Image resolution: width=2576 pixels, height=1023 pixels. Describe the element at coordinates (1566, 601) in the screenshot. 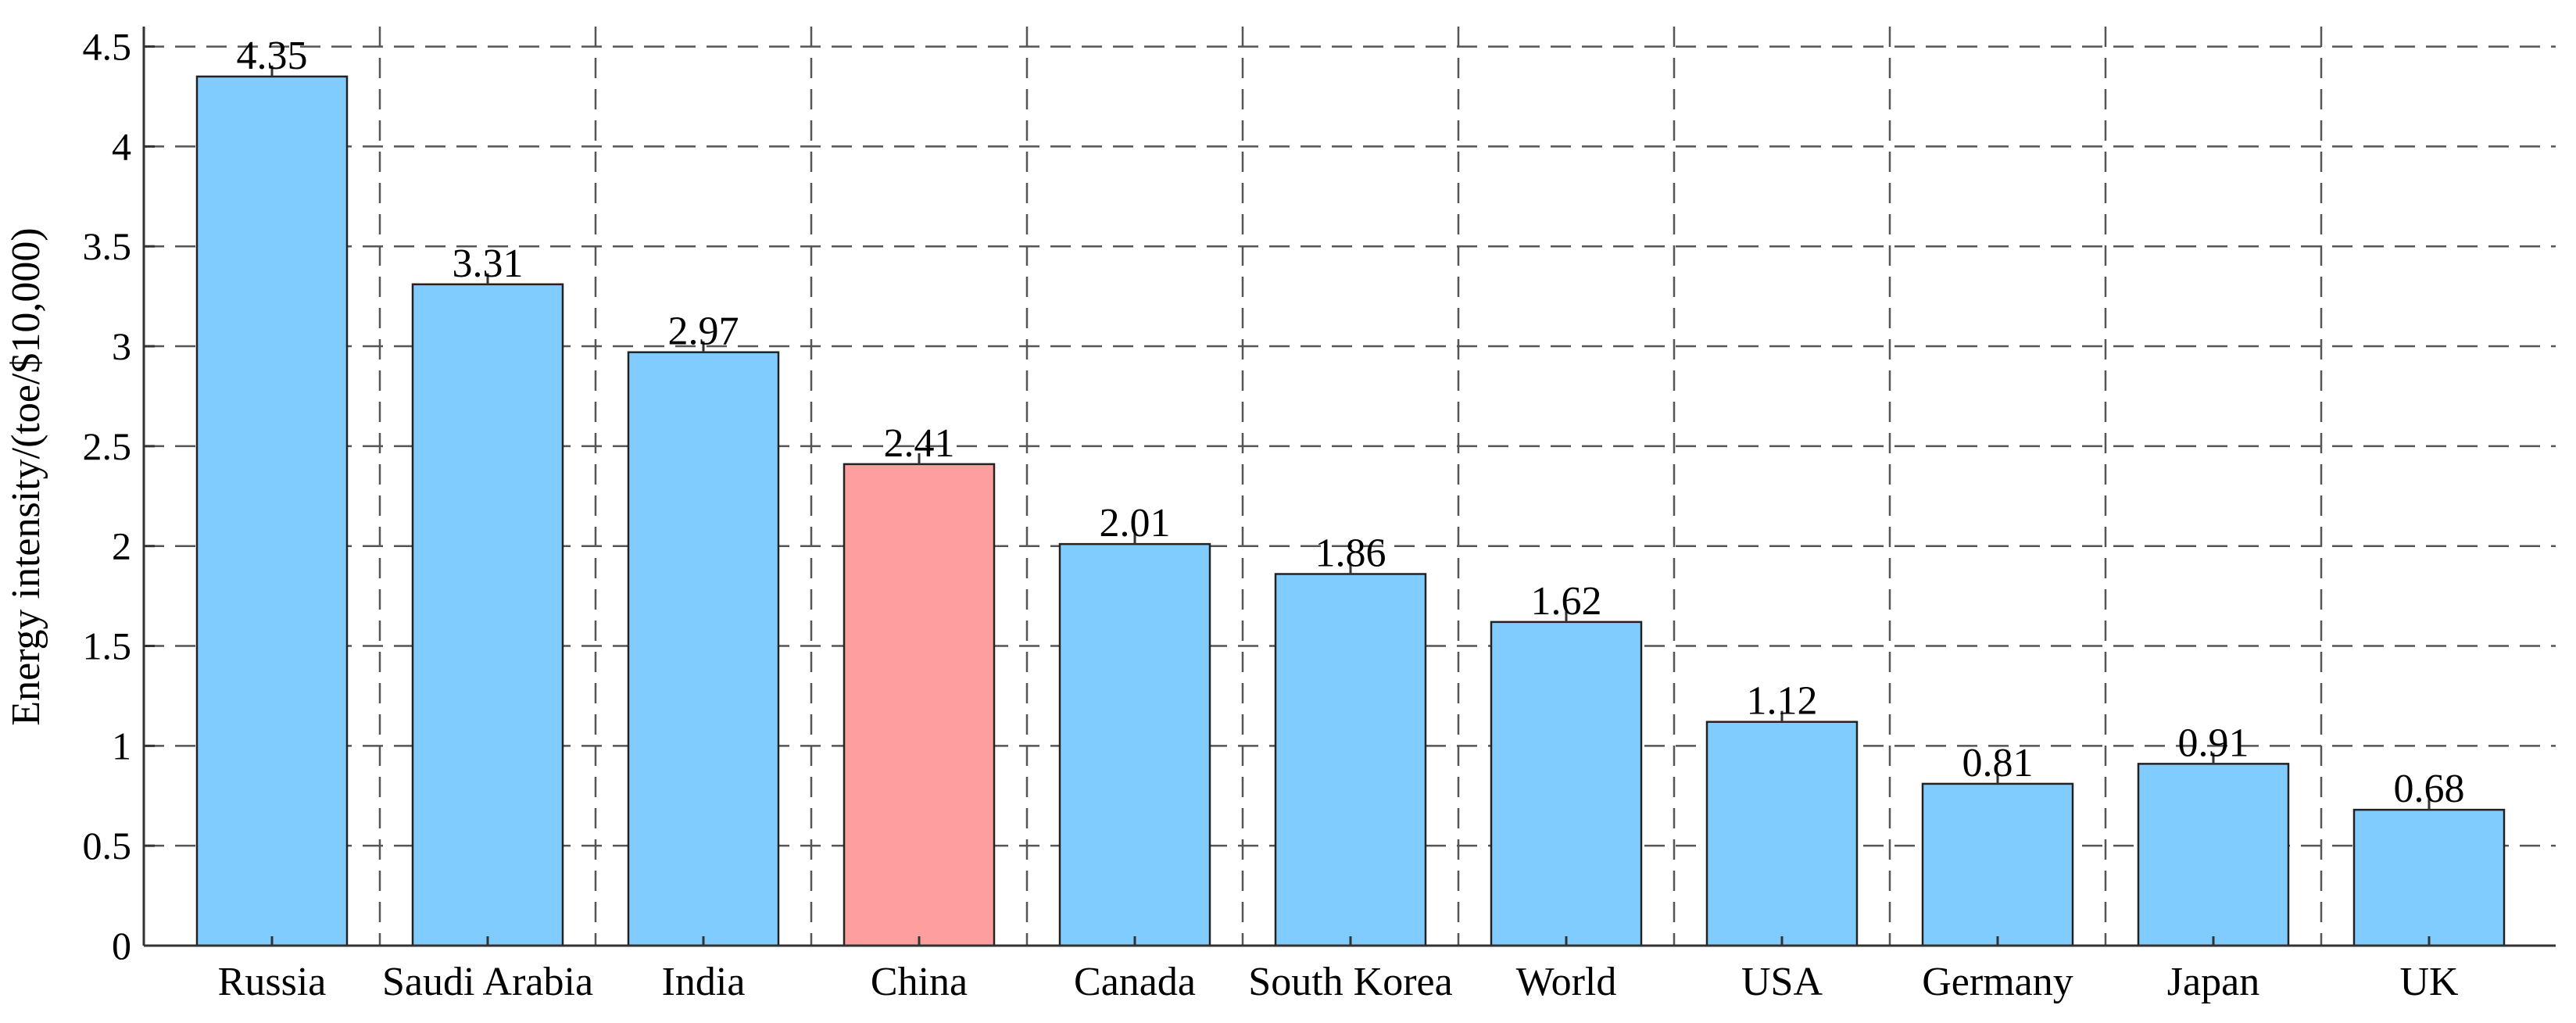

I see `data-label: 1.62` at that location.